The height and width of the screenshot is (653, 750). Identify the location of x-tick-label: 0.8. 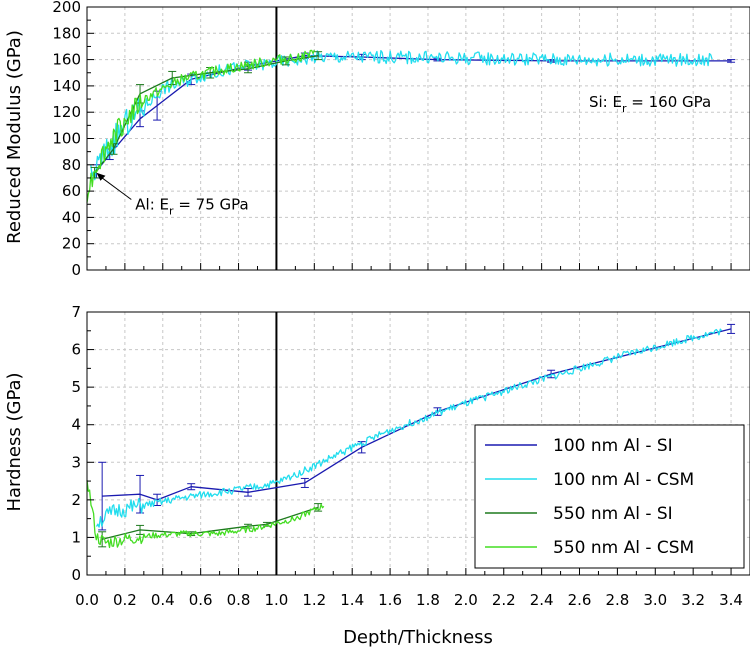
(239, 600).